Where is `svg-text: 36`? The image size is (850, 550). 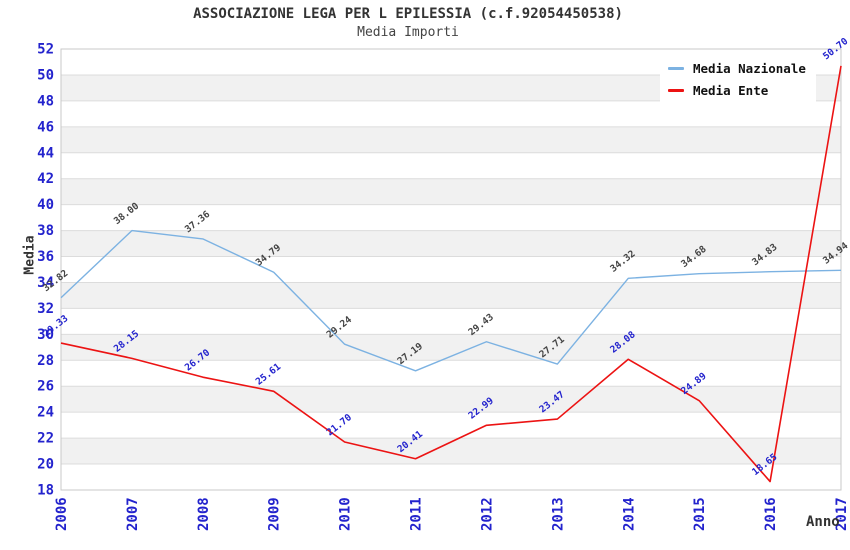 svg-text: 36 is located at coordinates (45, 257).